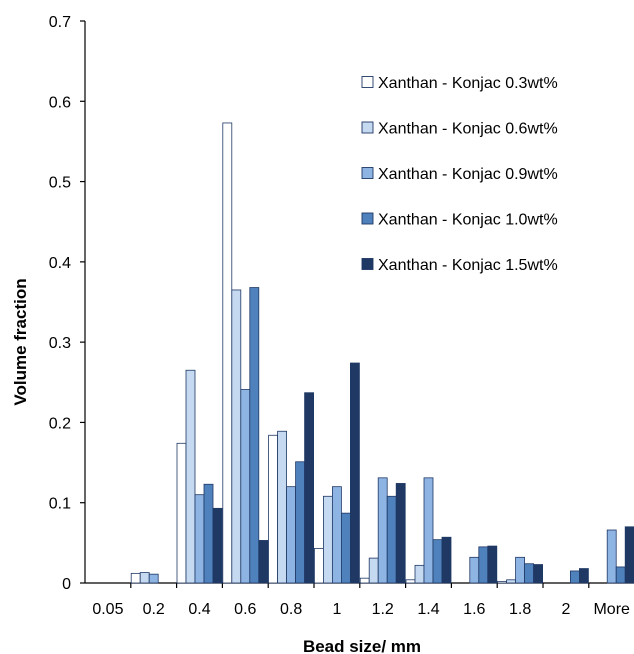 Image resolution: width=634 pixels, height=654 pixels. What do you see at coordinates (245, 609) in the screenshot?
I see `x-tick-label: 0.6` at bounding box center [245, 609].